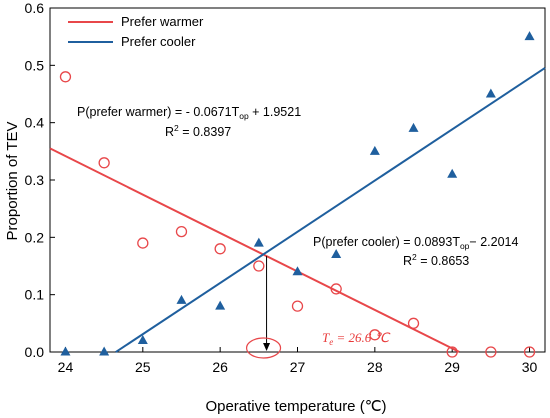  I want to click on y-tick-label: 0.3, so click(35, 180).